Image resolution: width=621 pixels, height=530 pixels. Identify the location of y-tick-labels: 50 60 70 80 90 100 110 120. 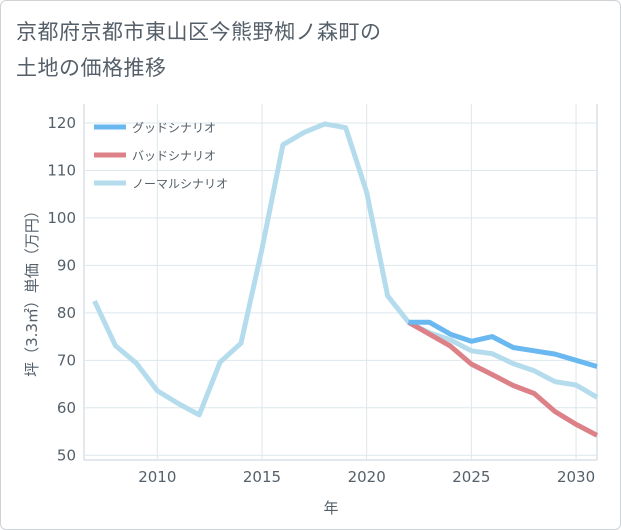
(61, 289).